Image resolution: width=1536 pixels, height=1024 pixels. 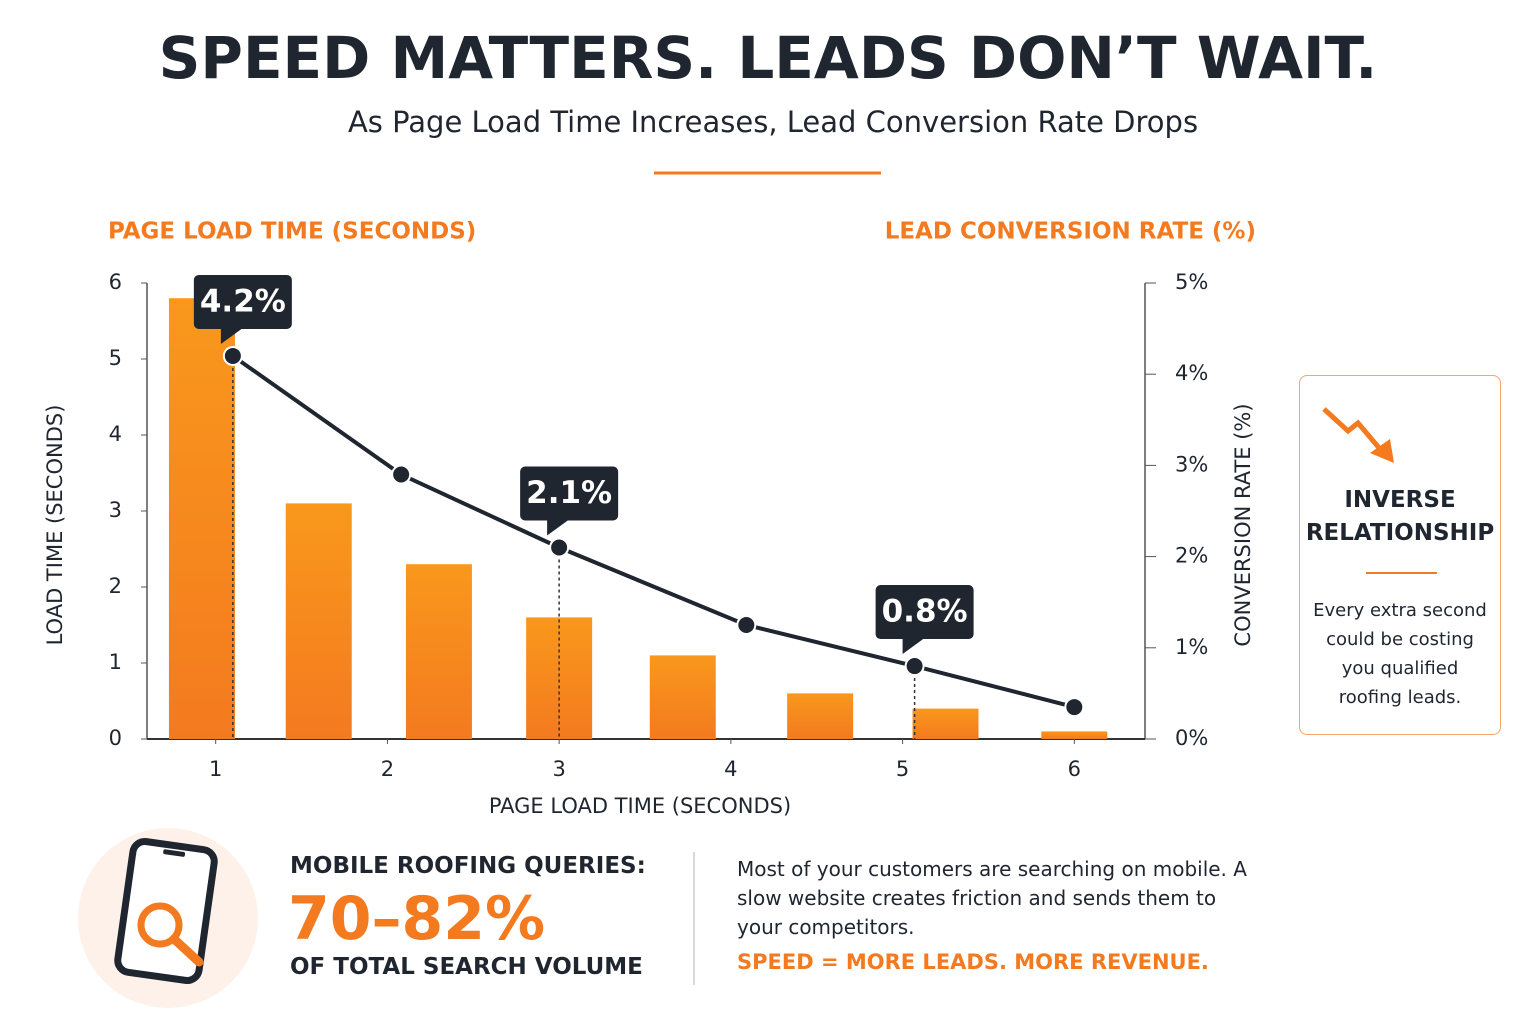 What do you see at coordinates (215, 769) in the screenshot?
I see `x-tick-label: 1` at bounding box center [215, 769].